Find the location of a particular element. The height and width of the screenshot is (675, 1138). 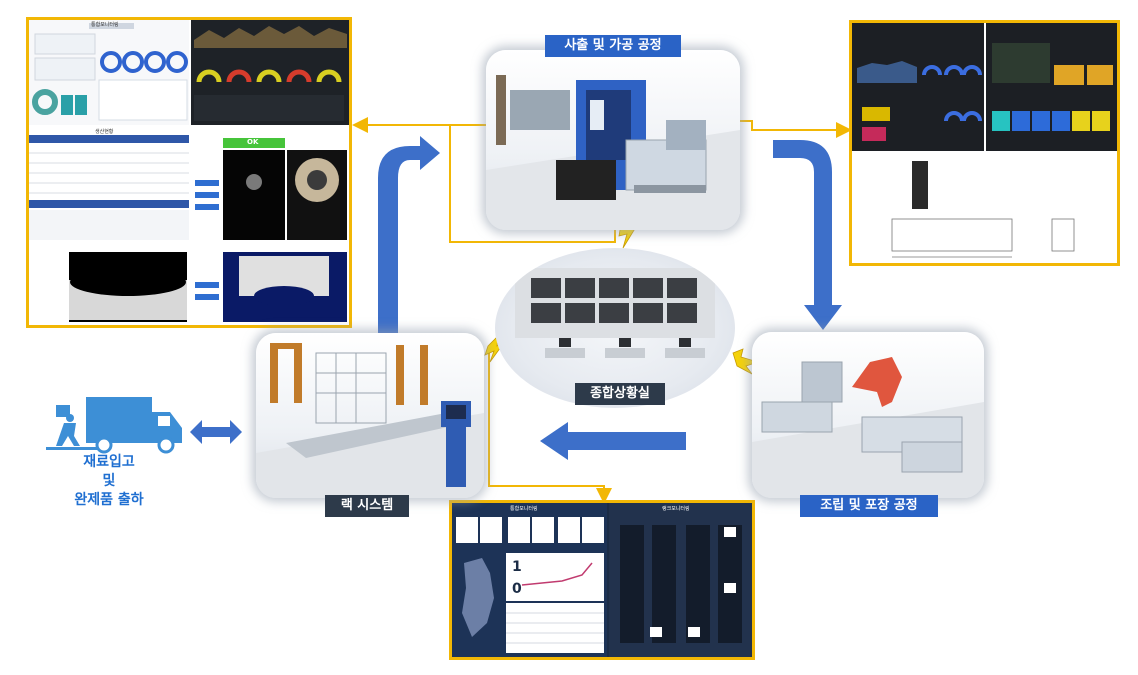

right-dashboard-art is located at coordinates (984, 143).